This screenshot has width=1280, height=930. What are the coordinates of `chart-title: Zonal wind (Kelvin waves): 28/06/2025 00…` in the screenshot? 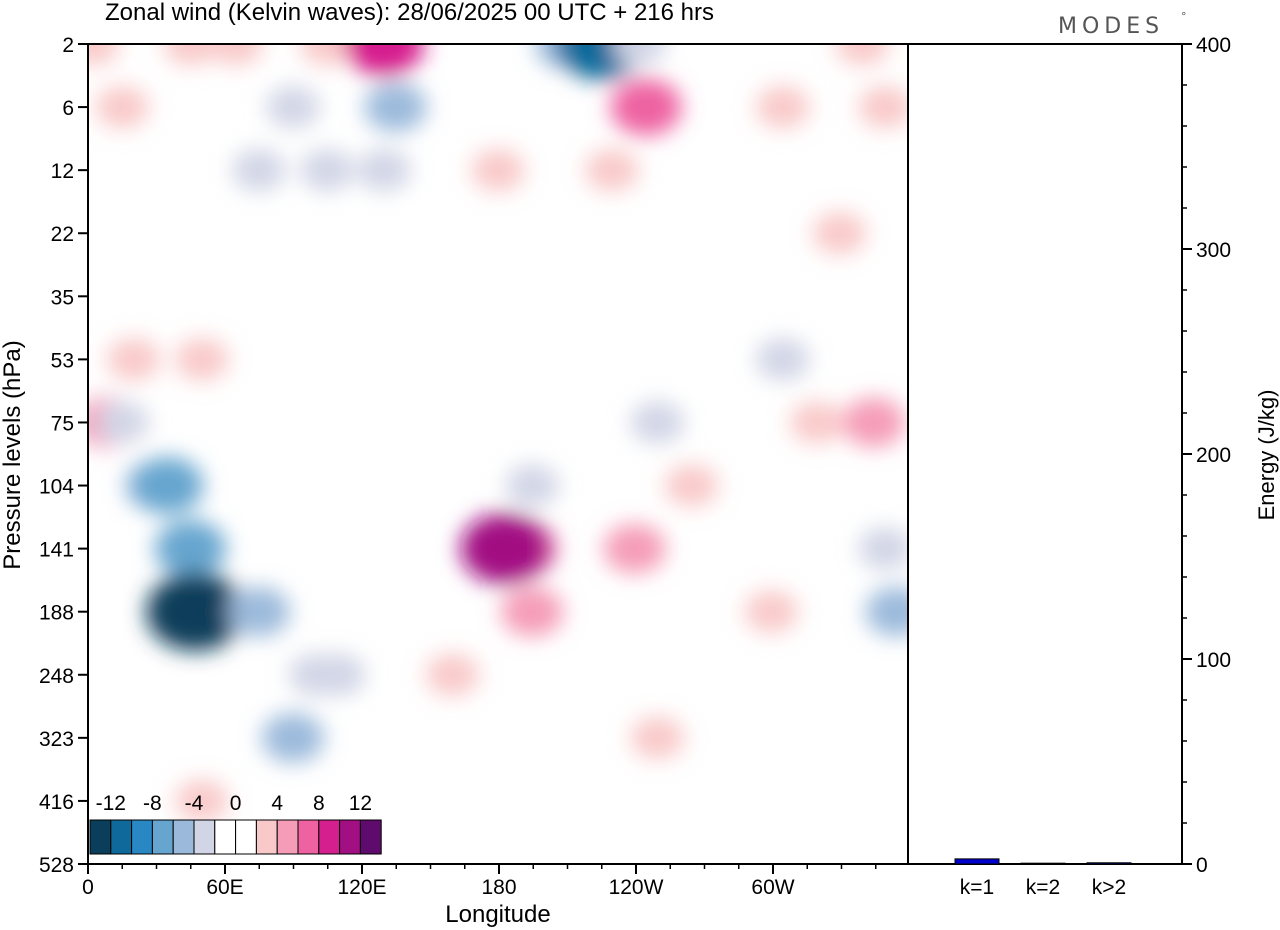 It's located at (409, 13).